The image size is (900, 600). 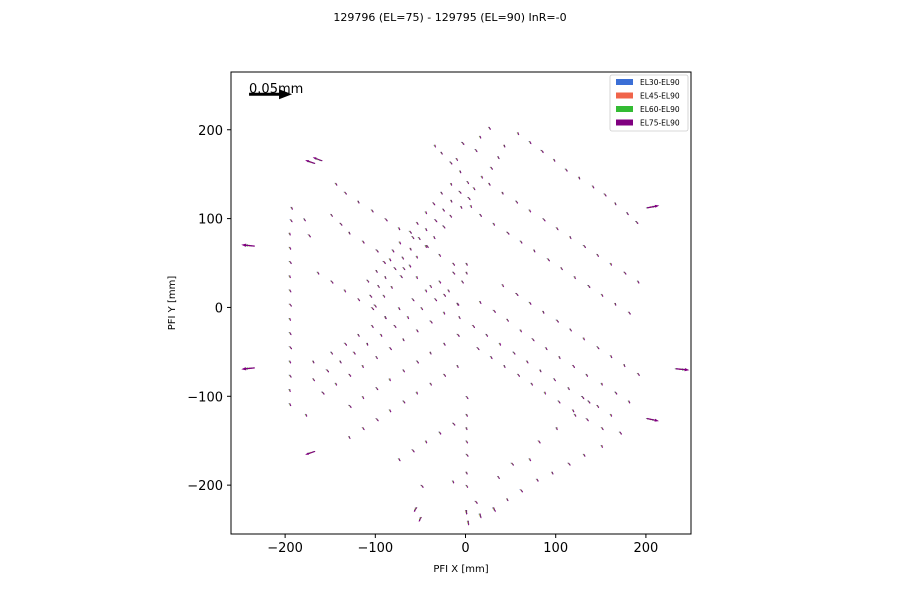 What do you see at coordinates (172, 303) in the screenshot?
I see `y-axis-label: PFI Y [mm]` at bounding box center [172, 303].